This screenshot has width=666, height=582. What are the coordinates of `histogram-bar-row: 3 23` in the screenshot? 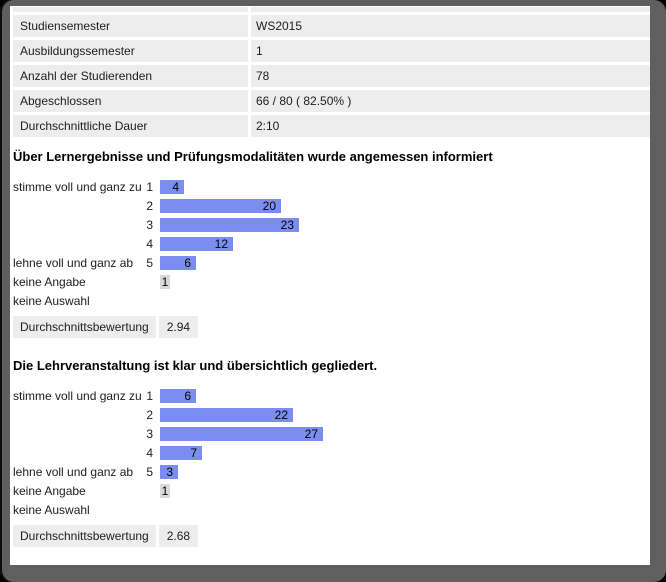 It's located at (331, 225).